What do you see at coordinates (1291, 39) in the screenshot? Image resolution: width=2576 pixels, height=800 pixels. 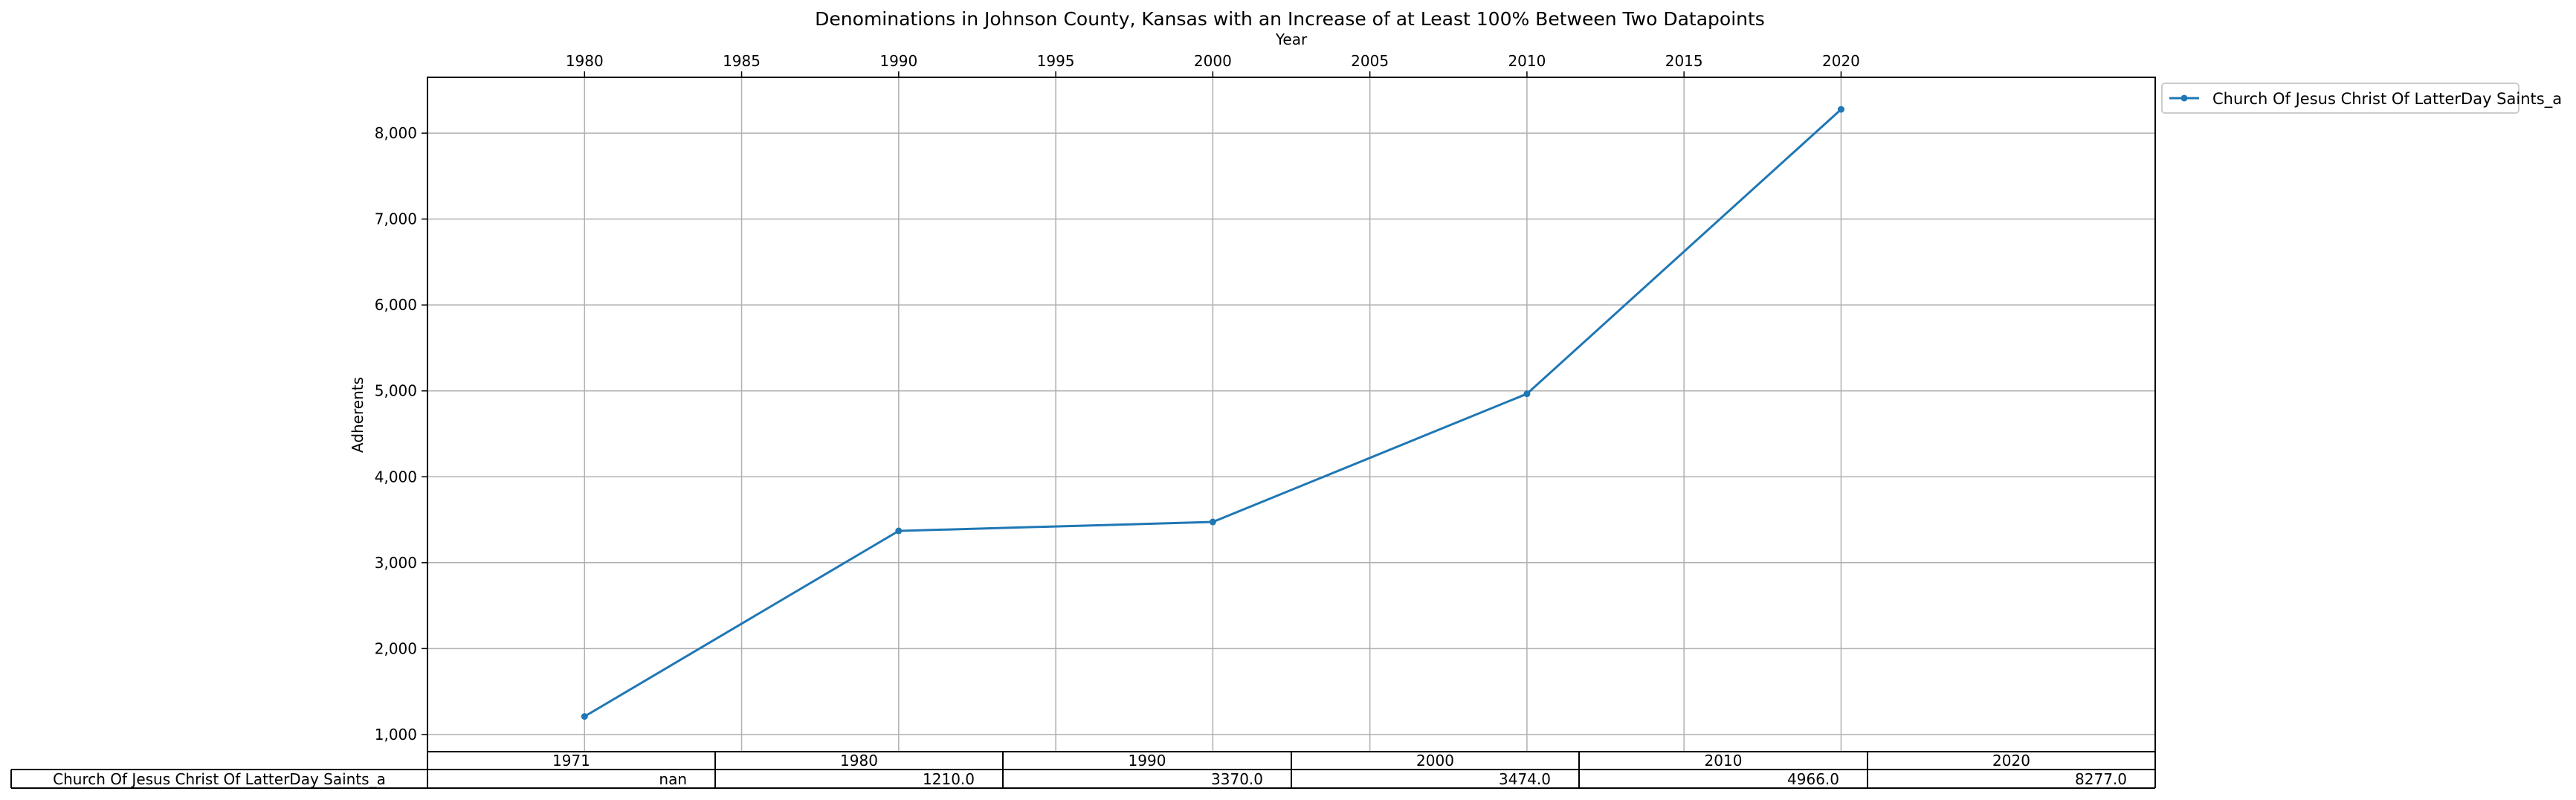 I see `x-axis-label: Year` at bounding box center [1291, 39].